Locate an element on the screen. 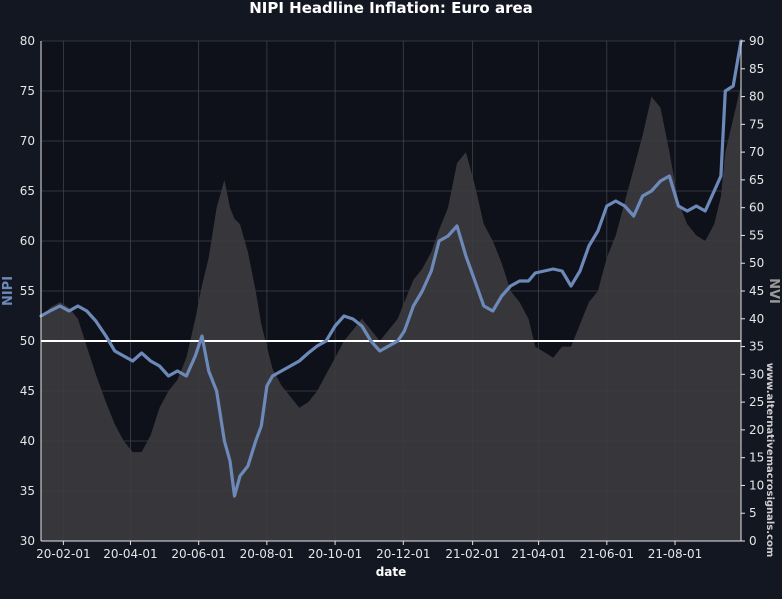 Image resolution: width=782 pixels, height=599 pixels. y2-tick-label: 5 is located at coordinates (753, 513).